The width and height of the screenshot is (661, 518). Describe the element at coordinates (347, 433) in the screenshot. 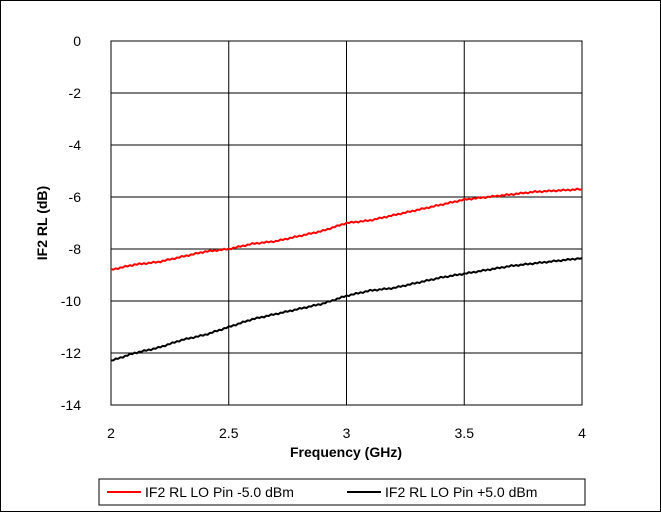

I see `x-tick-label: 3` at that location.